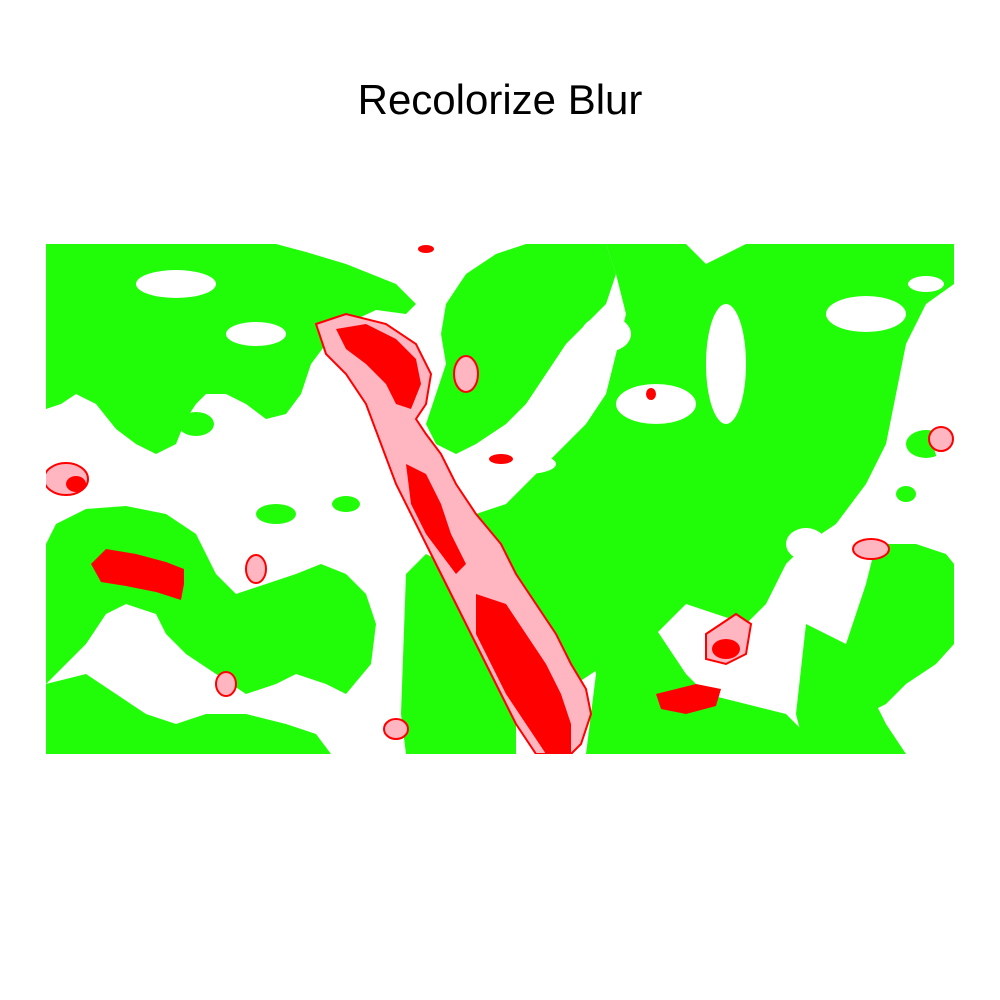  What do you see at coordinates (521, 349) in the screenshot?
I see `green-region-upper-middle` at bounding box center [521, 349].